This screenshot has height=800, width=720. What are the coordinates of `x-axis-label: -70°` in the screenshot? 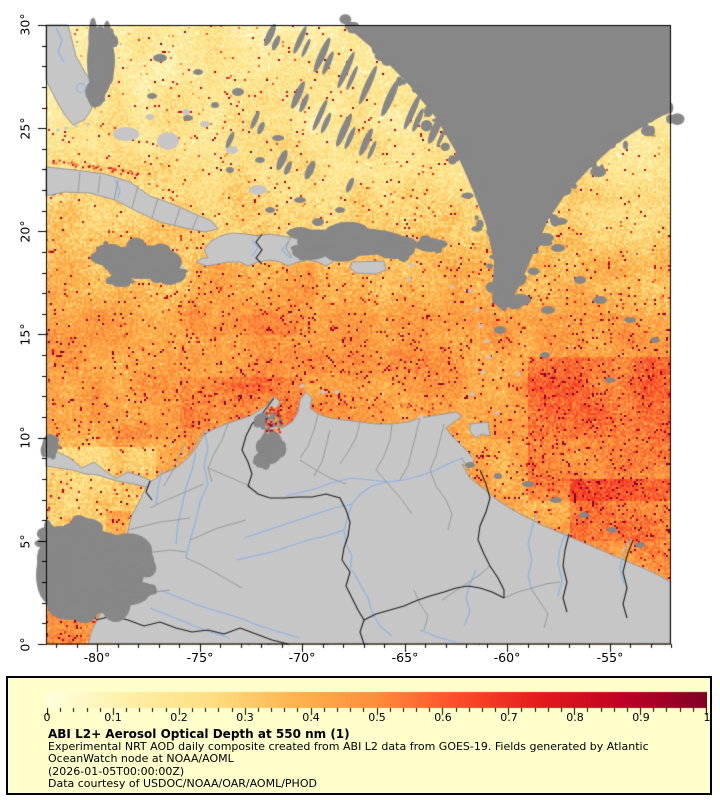 It's located at (302, 657).